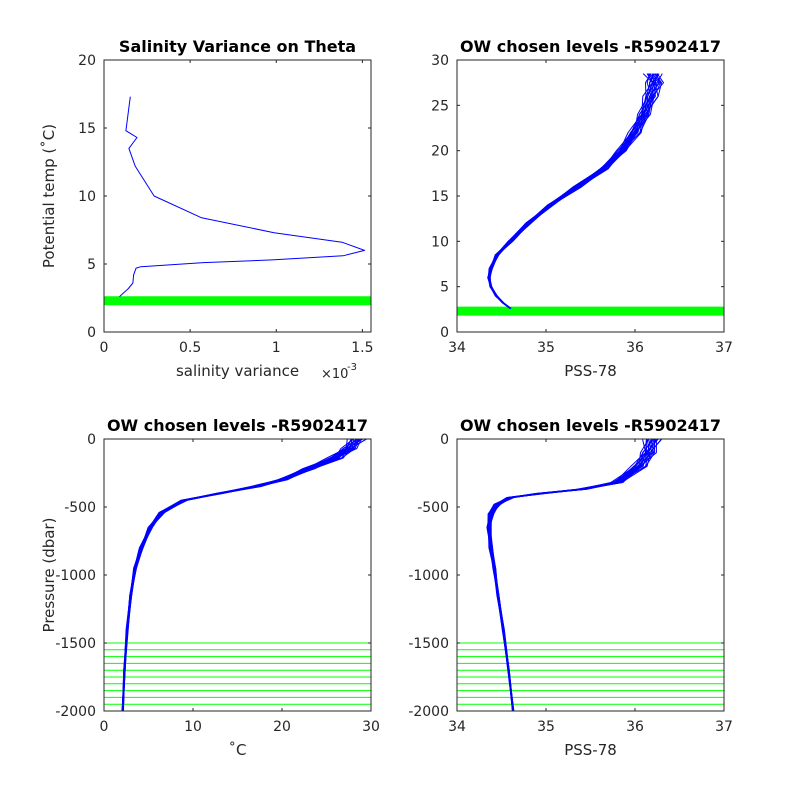 This screenshot has height=800, width=800. What do you see at coordinates (49, 575) in the screenshot?
I see `y-axis-label: Pressure (dbar)` at bounding box center [49, 575].